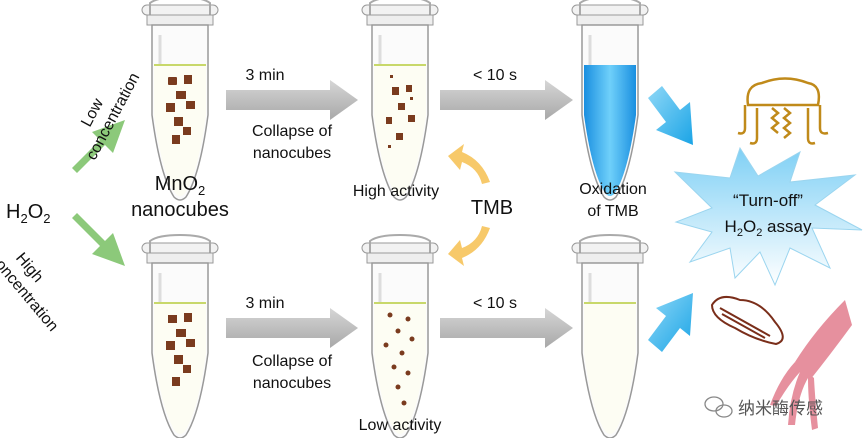  What do you see at coordinates (98, 193) in the screenshot?
I see `green-arrows` at bounding box center [98, 193].